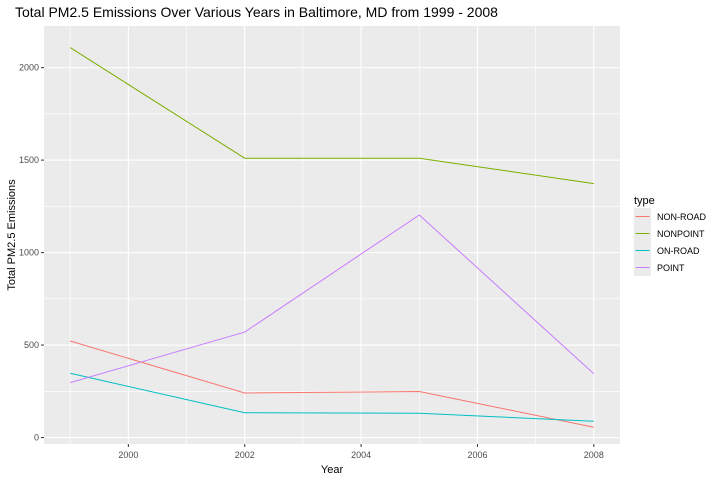 This screenshot has width=720, height=480. Describe the element at coordinates (12, 235) in the screenshot. I see `y-axis-title: Total PM2.5 Emissions` at that location.